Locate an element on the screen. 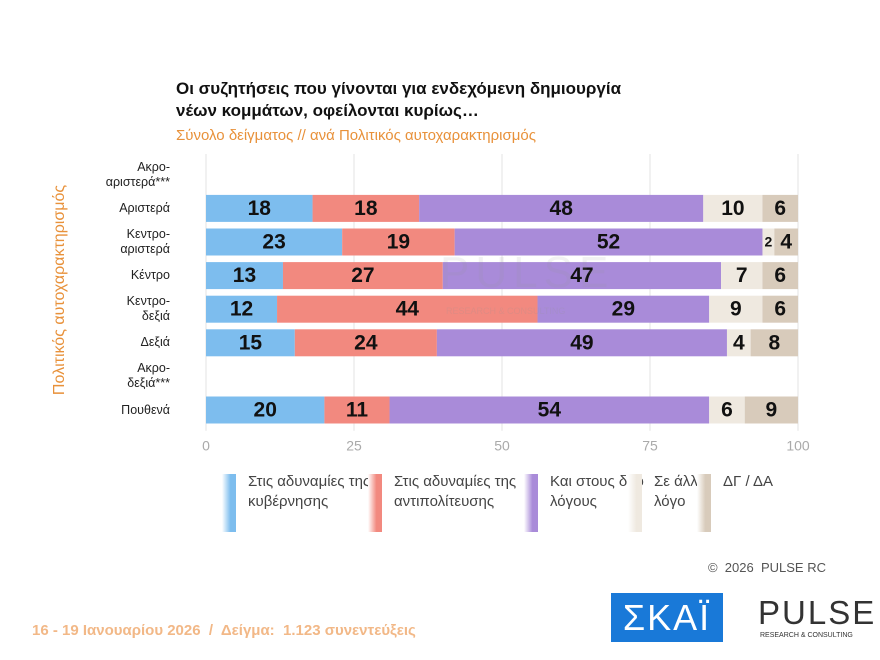 This screenshot has width=880, height=660. y-tick-label: Ακρο- αριστερά*** is located at coordinates (137, 174).